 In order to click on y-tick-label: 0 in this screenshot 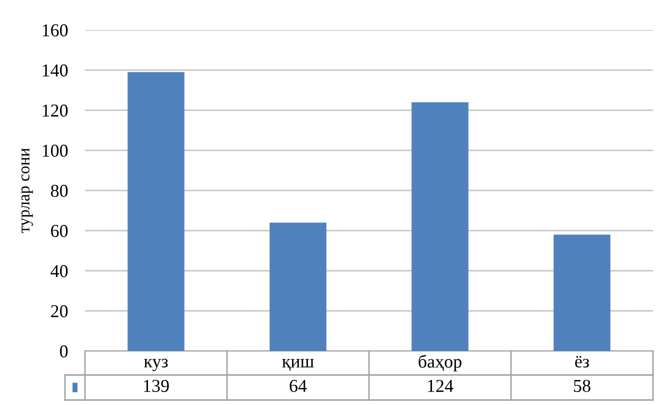, I will do `click(64, 351)`.